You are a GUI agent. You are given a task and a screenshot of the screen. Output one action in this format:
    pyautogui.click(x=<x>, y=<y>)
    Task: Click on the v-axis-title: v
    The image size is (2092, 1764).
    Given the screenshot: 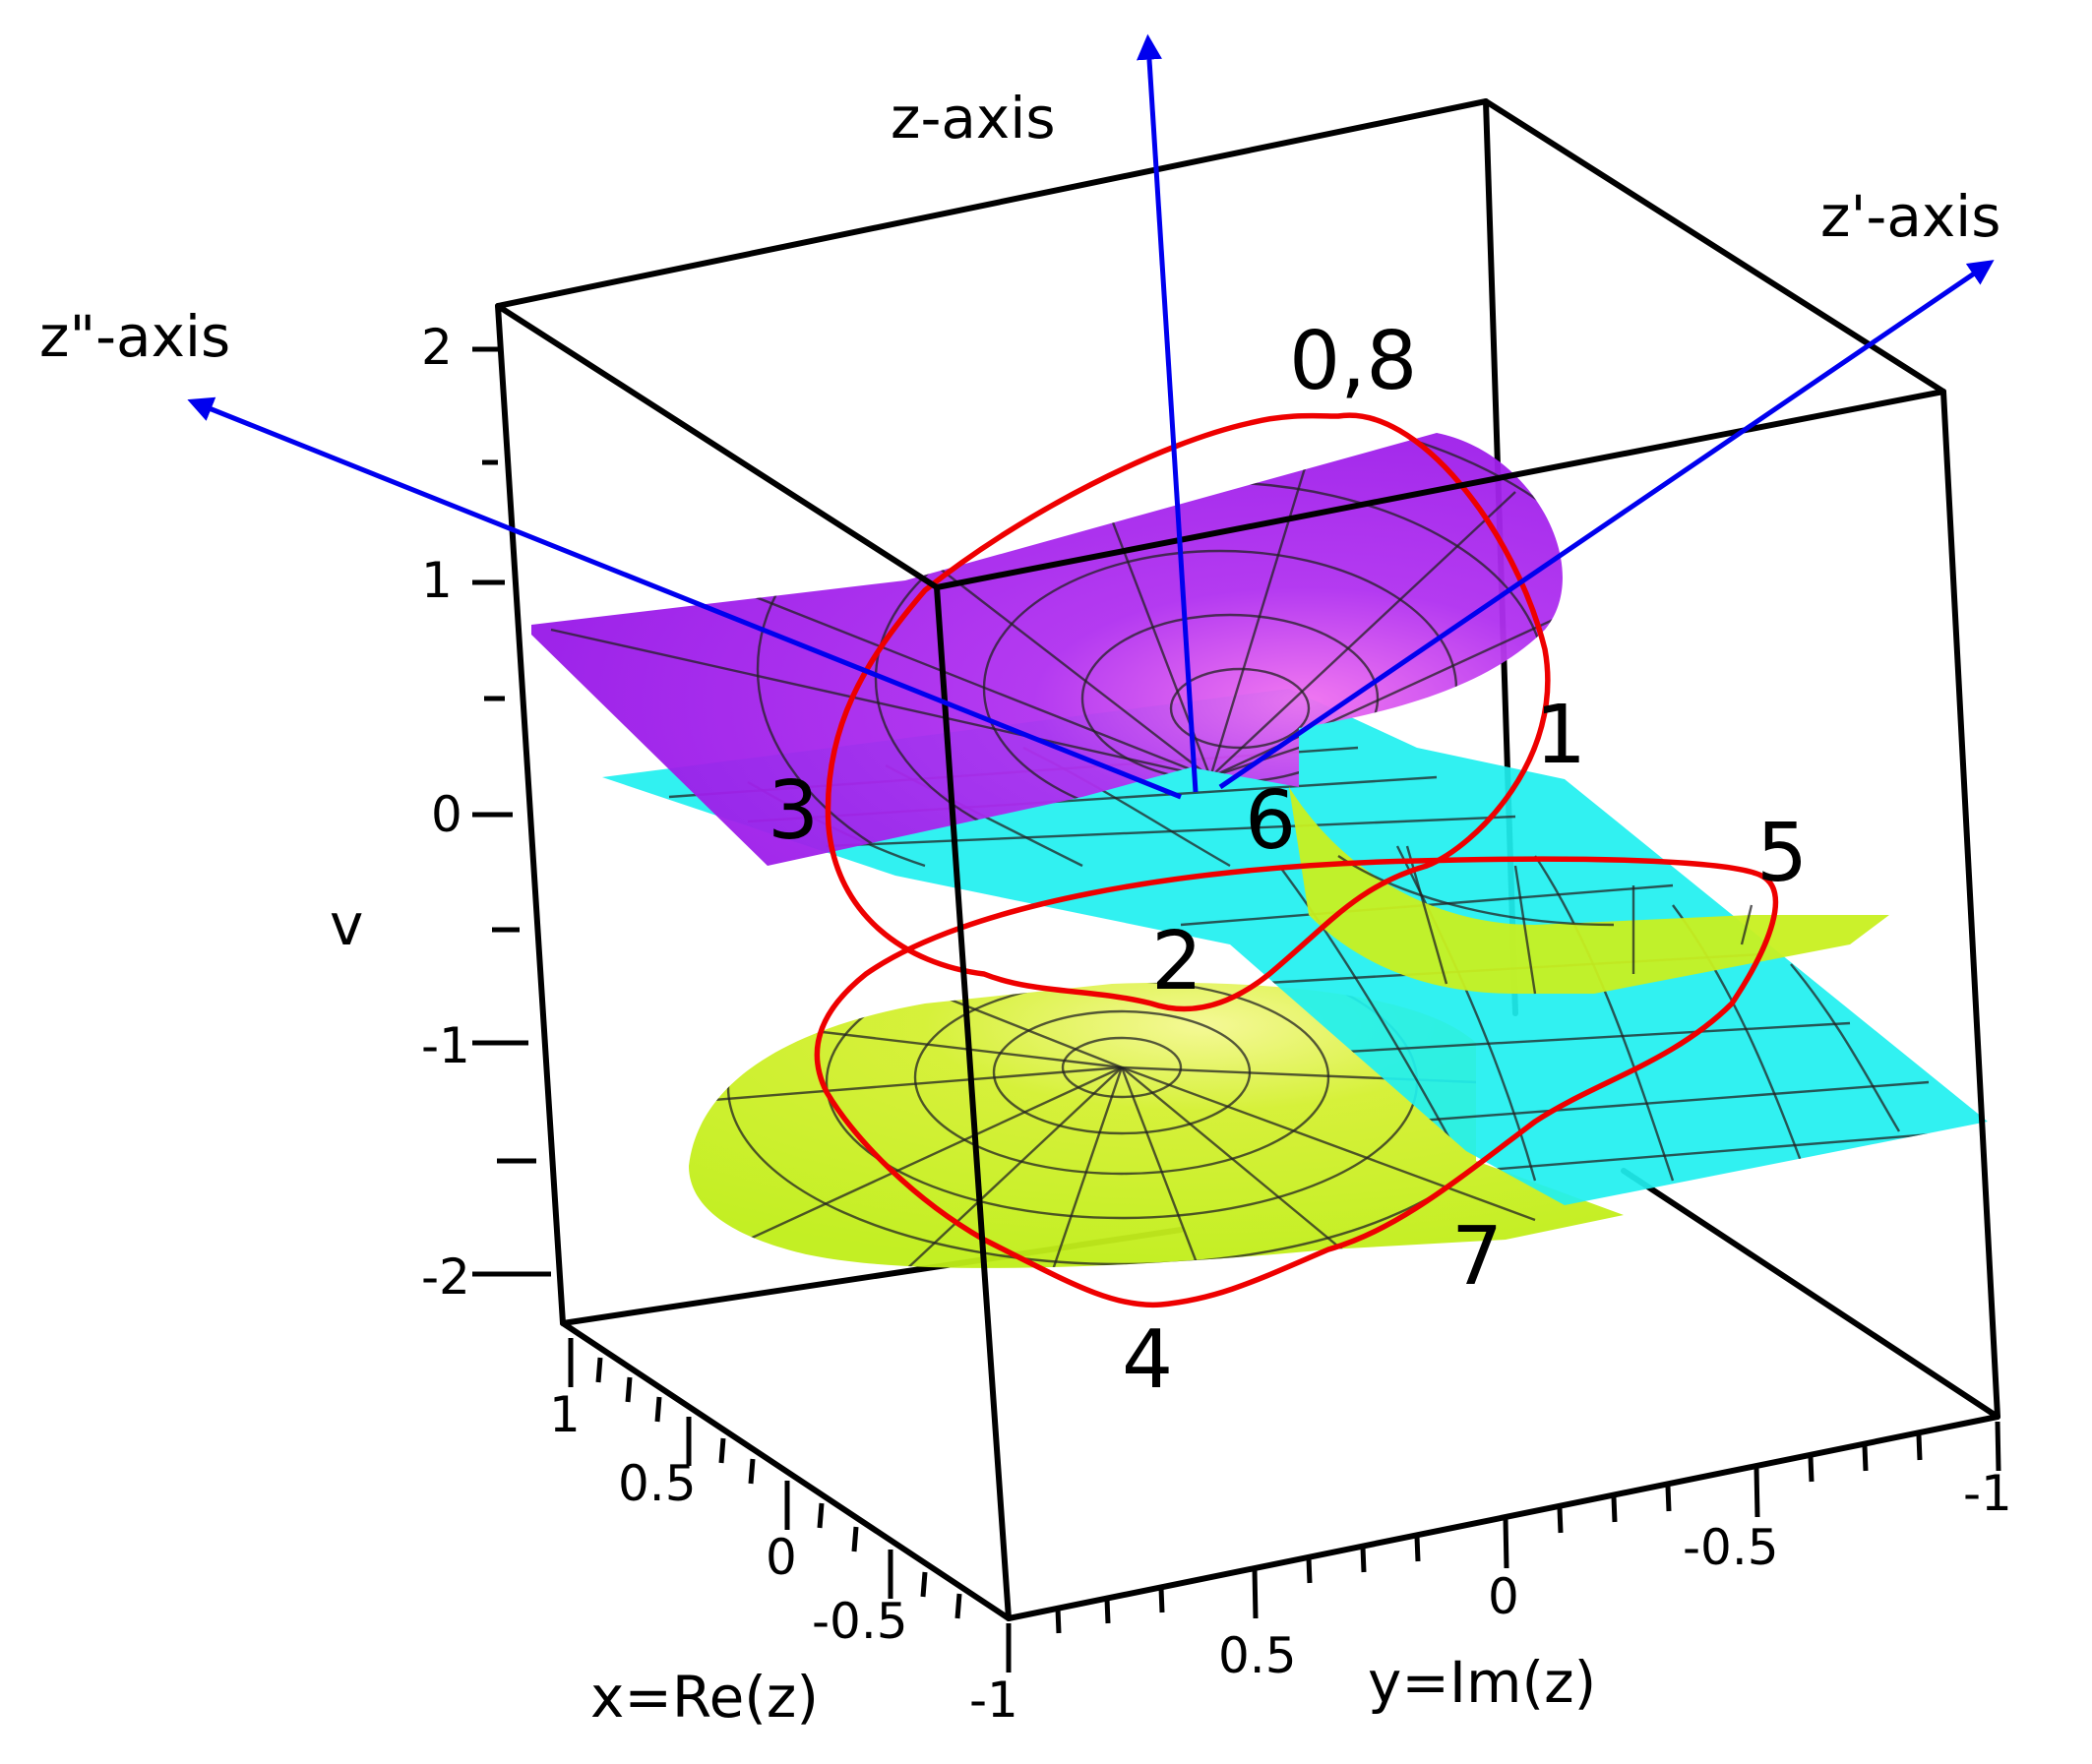 What is the action you would take?
    pyautogui.click(x=347, y=924)
    